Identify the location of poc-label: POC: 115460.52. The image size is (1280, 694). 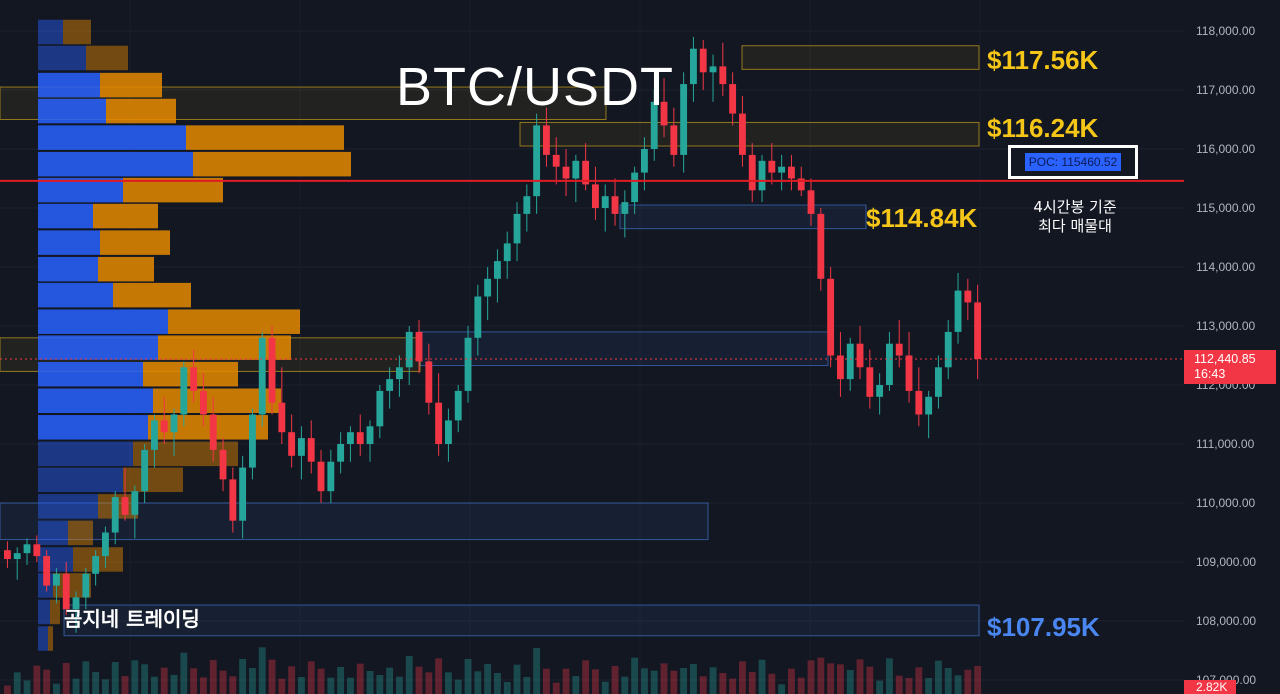
(1073, 162).